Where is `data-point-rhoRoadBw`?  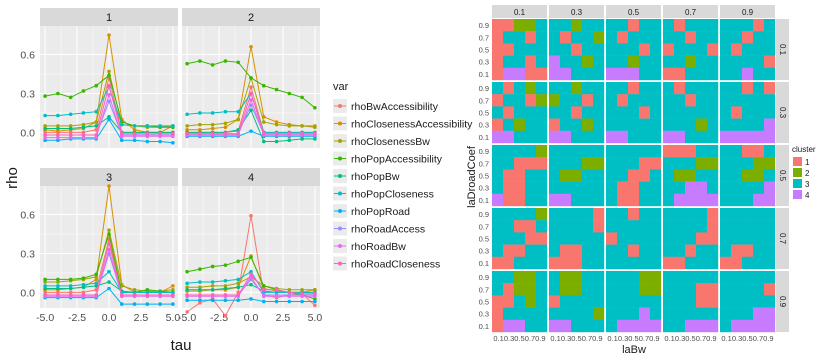
data-point-rhoRoadBw is located at coordinates (70, 137).